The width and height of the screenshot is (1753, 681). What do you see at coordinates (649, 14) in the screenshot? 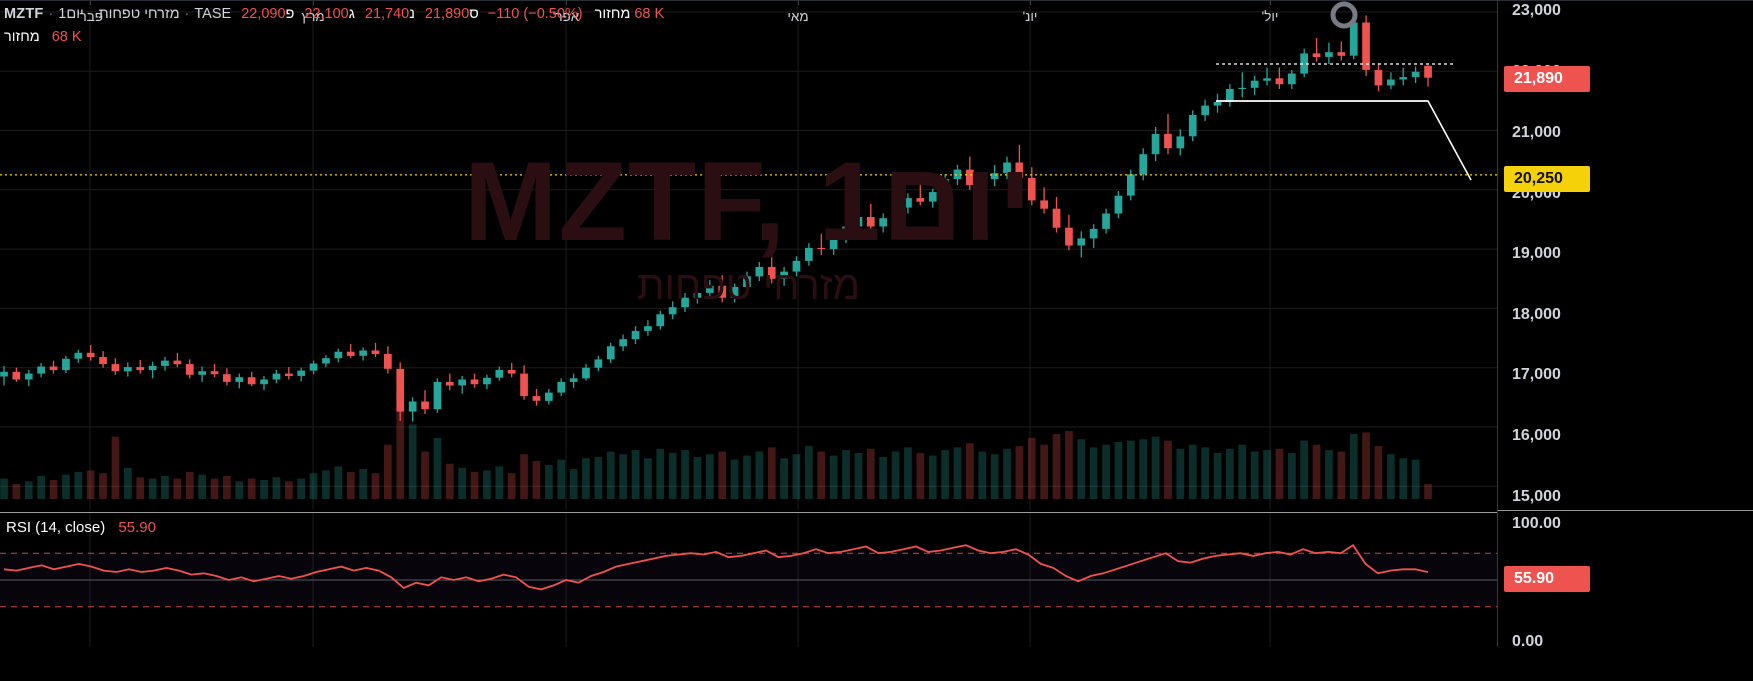
I see `volume-legend-value: 68 K` at bounding box center [649, 14].